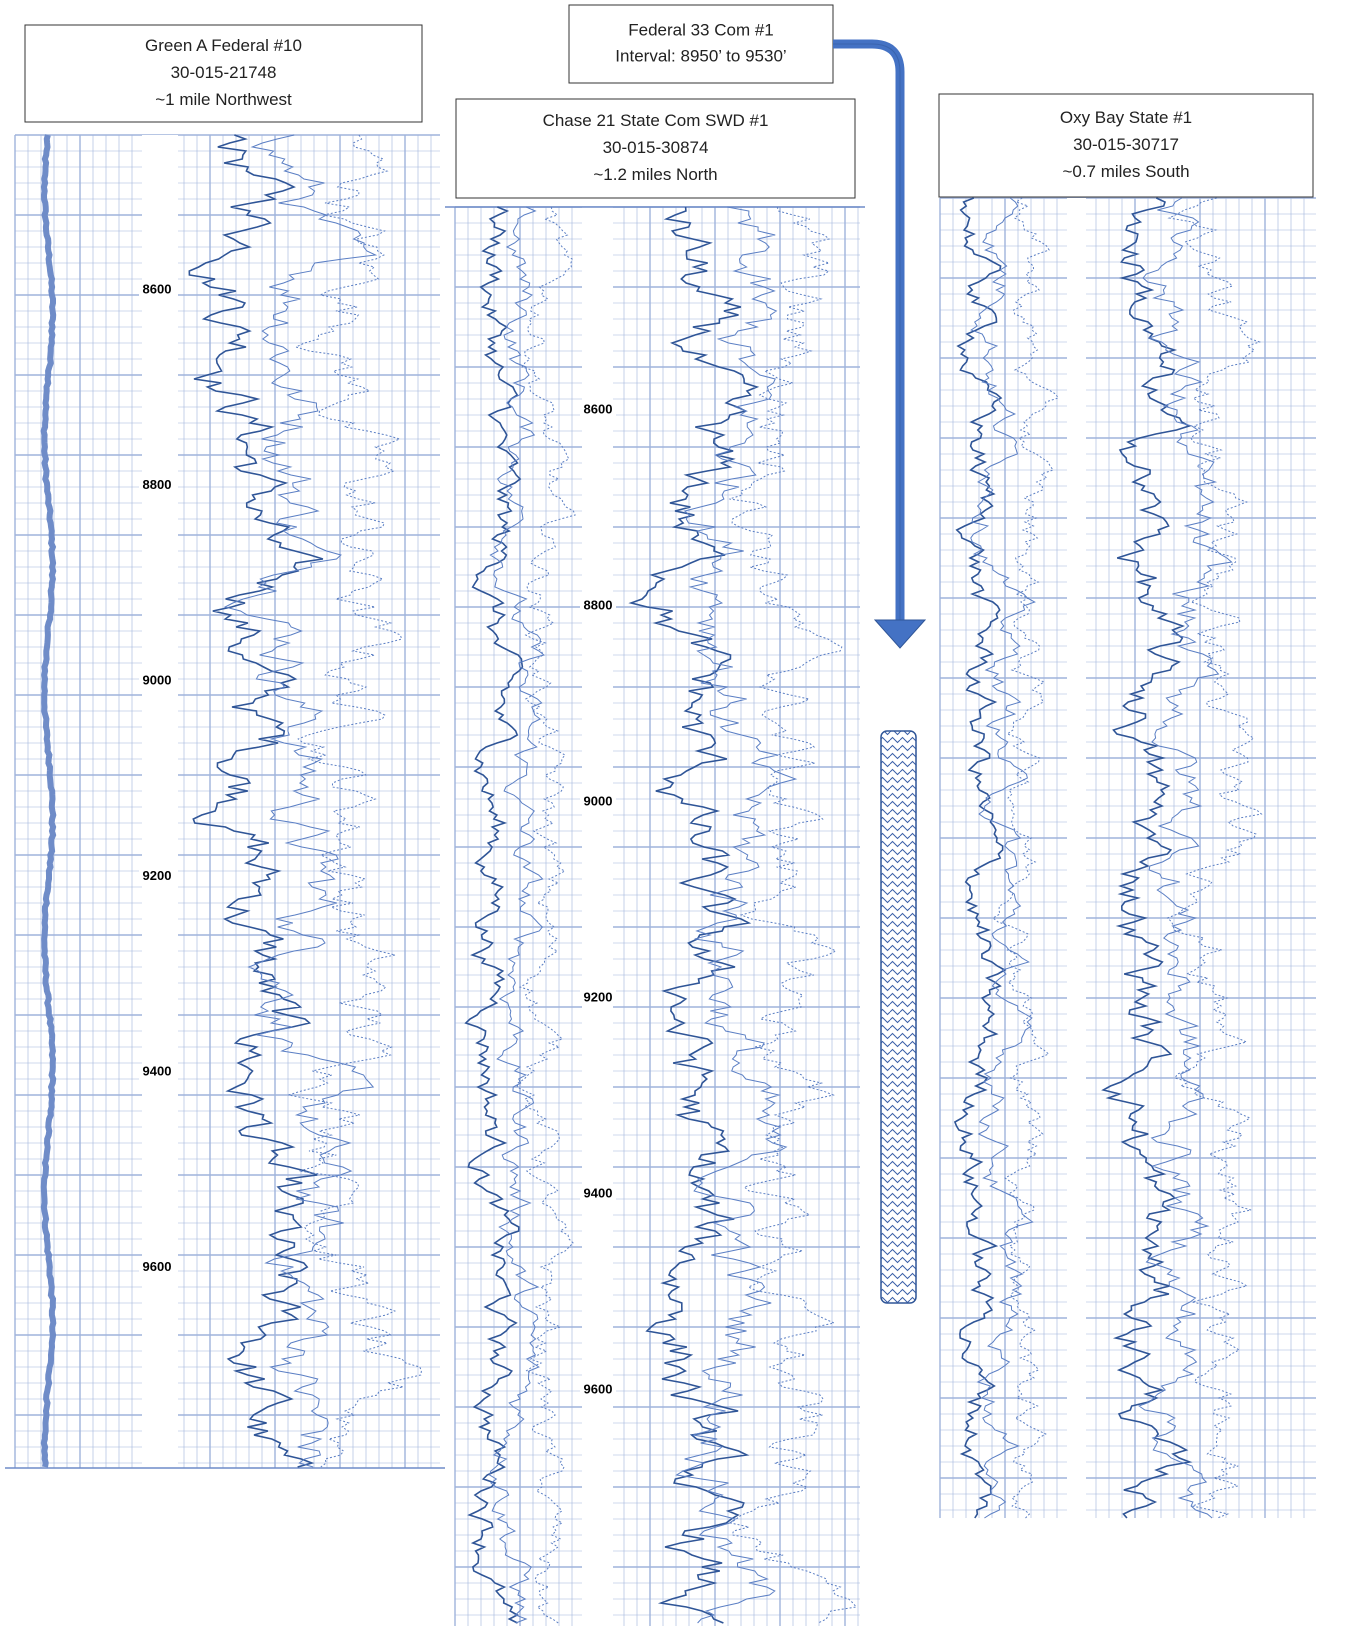 Image resolution: width=1365 pixels, height=1626 pixels. I want to click on arrow-outline, so click(867, 332).